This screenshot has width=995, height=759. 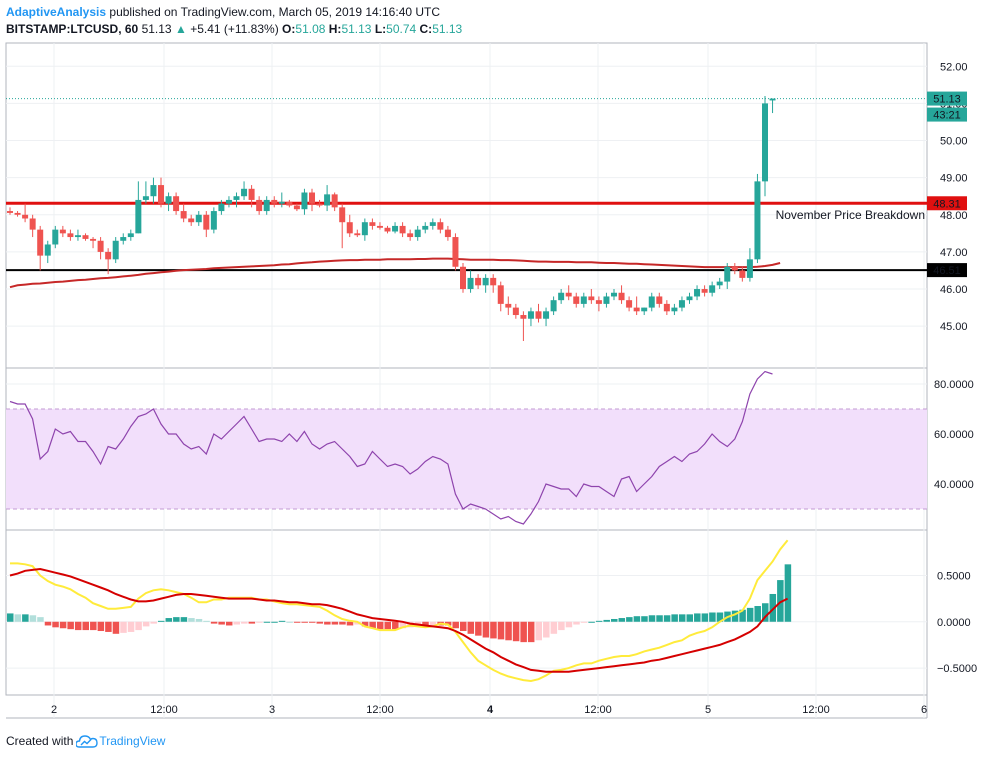 I want to click on macd-pane, so click(x=399, y=611).